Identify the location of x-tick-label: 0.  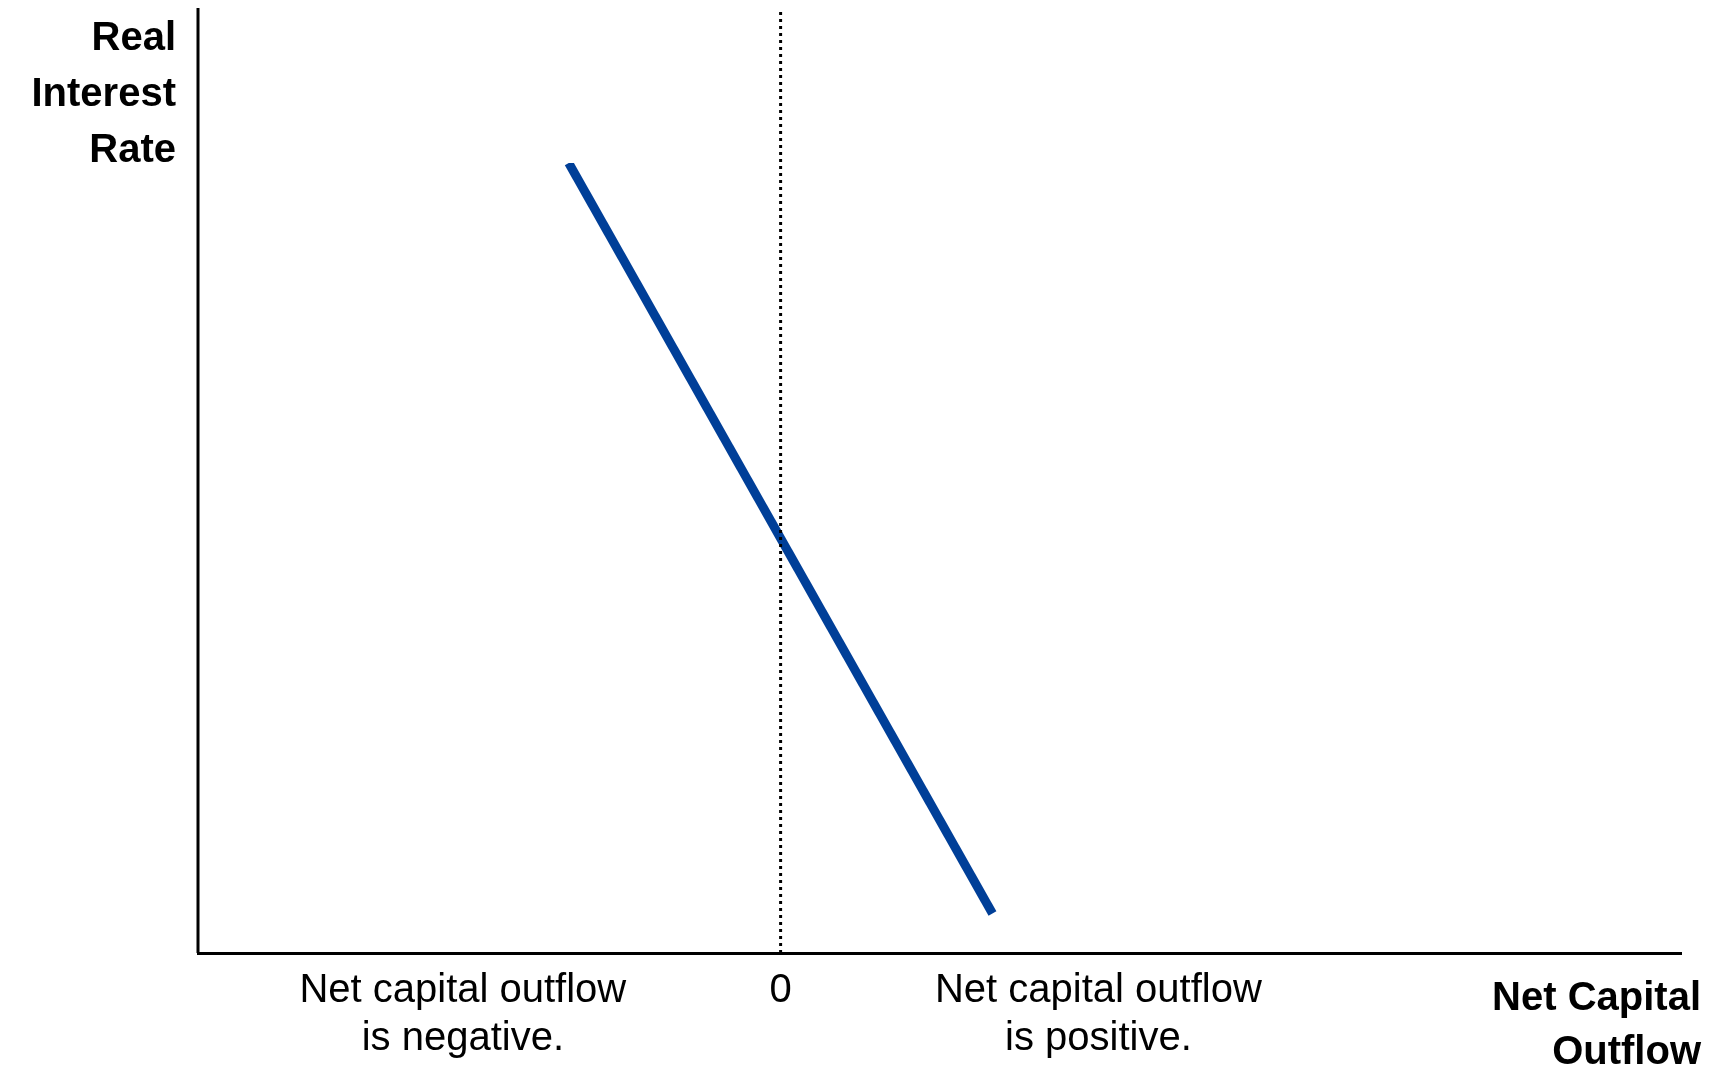
(780, 988).